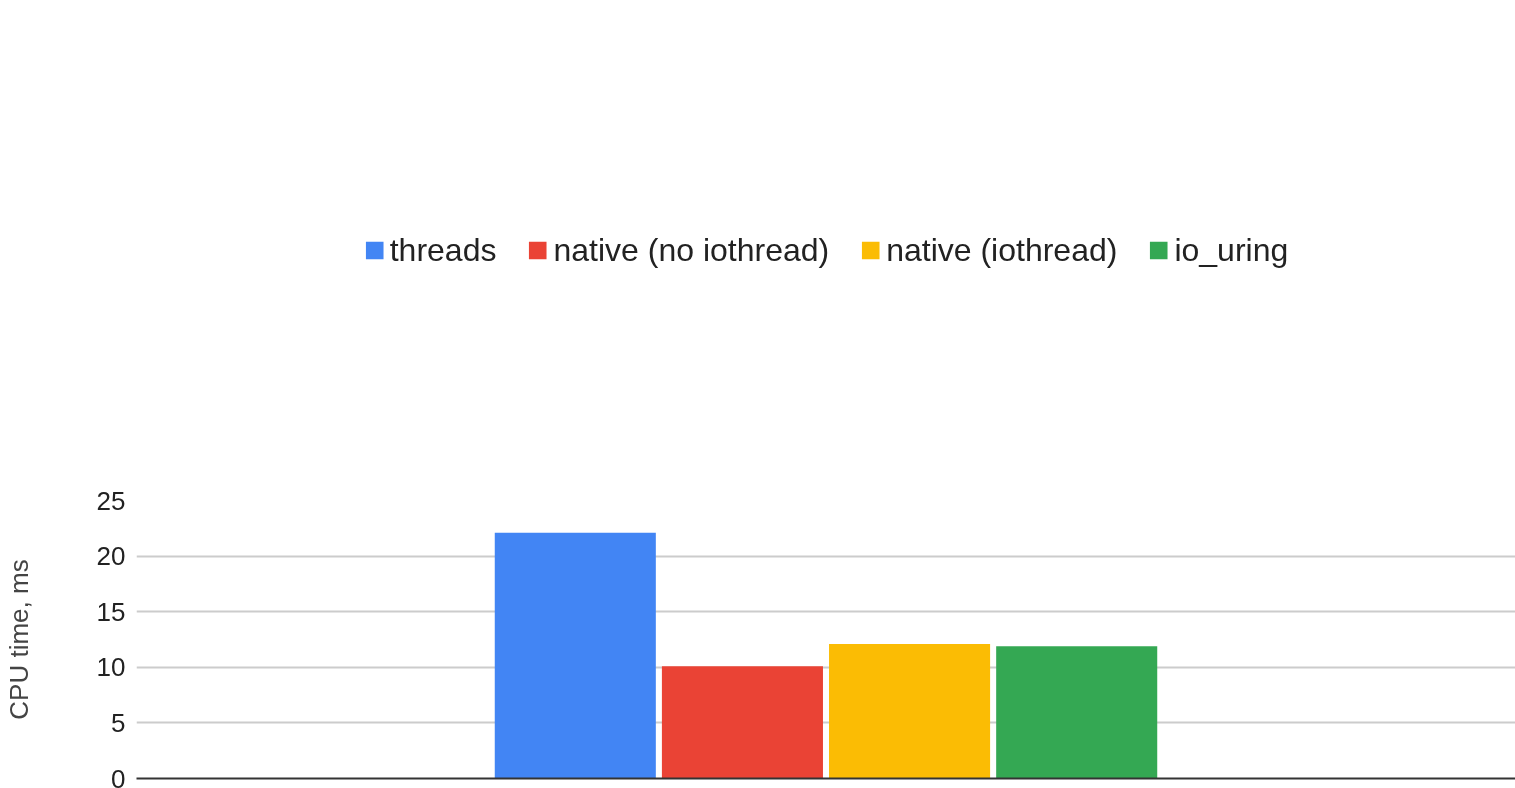  Describe the element at coordinates (111, 667) in the screenshot. I see `y-tick-label: 10` at that location.